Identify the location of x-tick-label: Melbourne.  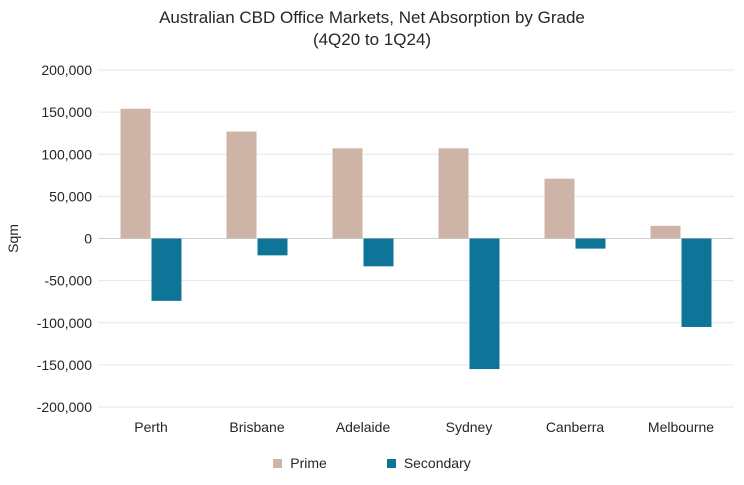
(681, 427).